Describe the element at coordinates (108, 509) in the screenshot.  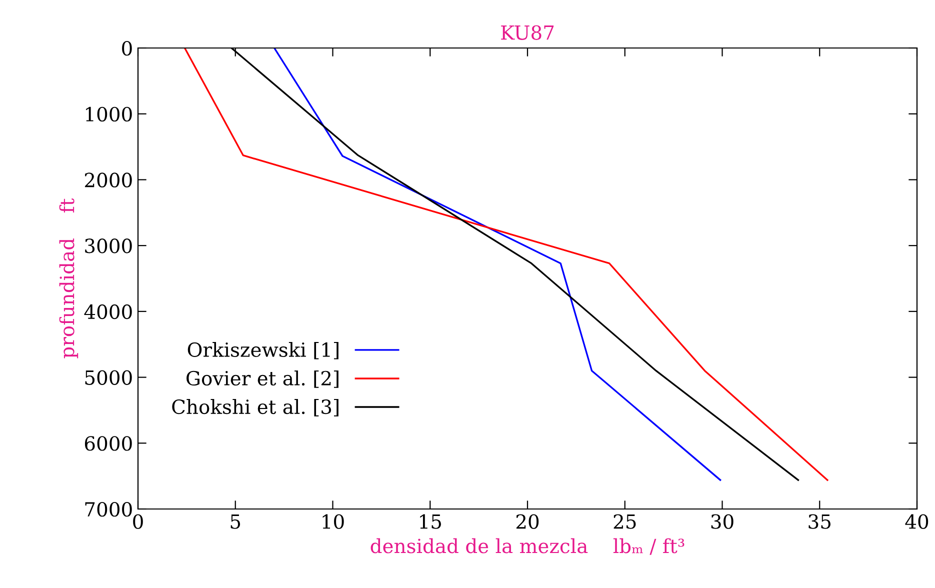
I see `y-tick-label: 7000` at that location.